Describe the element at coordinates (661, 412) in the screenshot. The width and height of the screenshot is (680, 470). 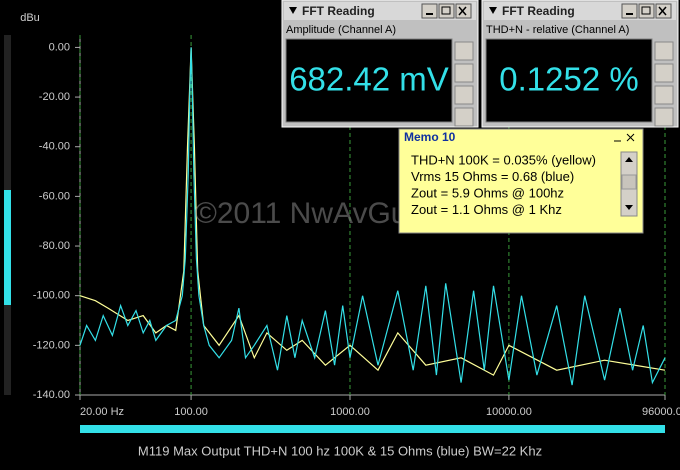
I see `x-tick-label: 96000.00` at that location.